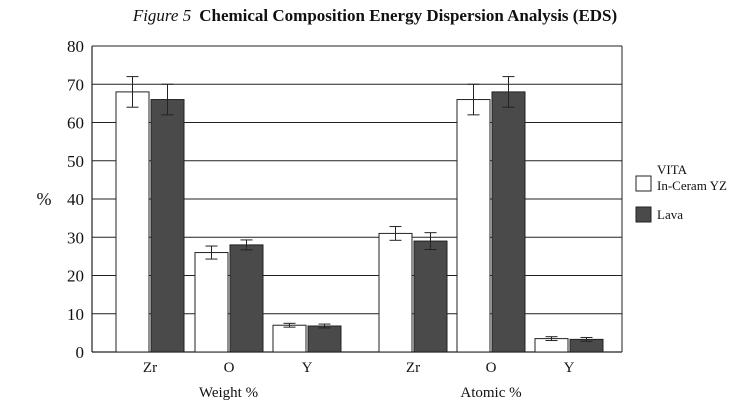 This screenshot has width=750, height=414. What do you see at coordinates (75, 199) in the screenshot?
I see `y-tick-label: 40` at bounding box center [75, 199].